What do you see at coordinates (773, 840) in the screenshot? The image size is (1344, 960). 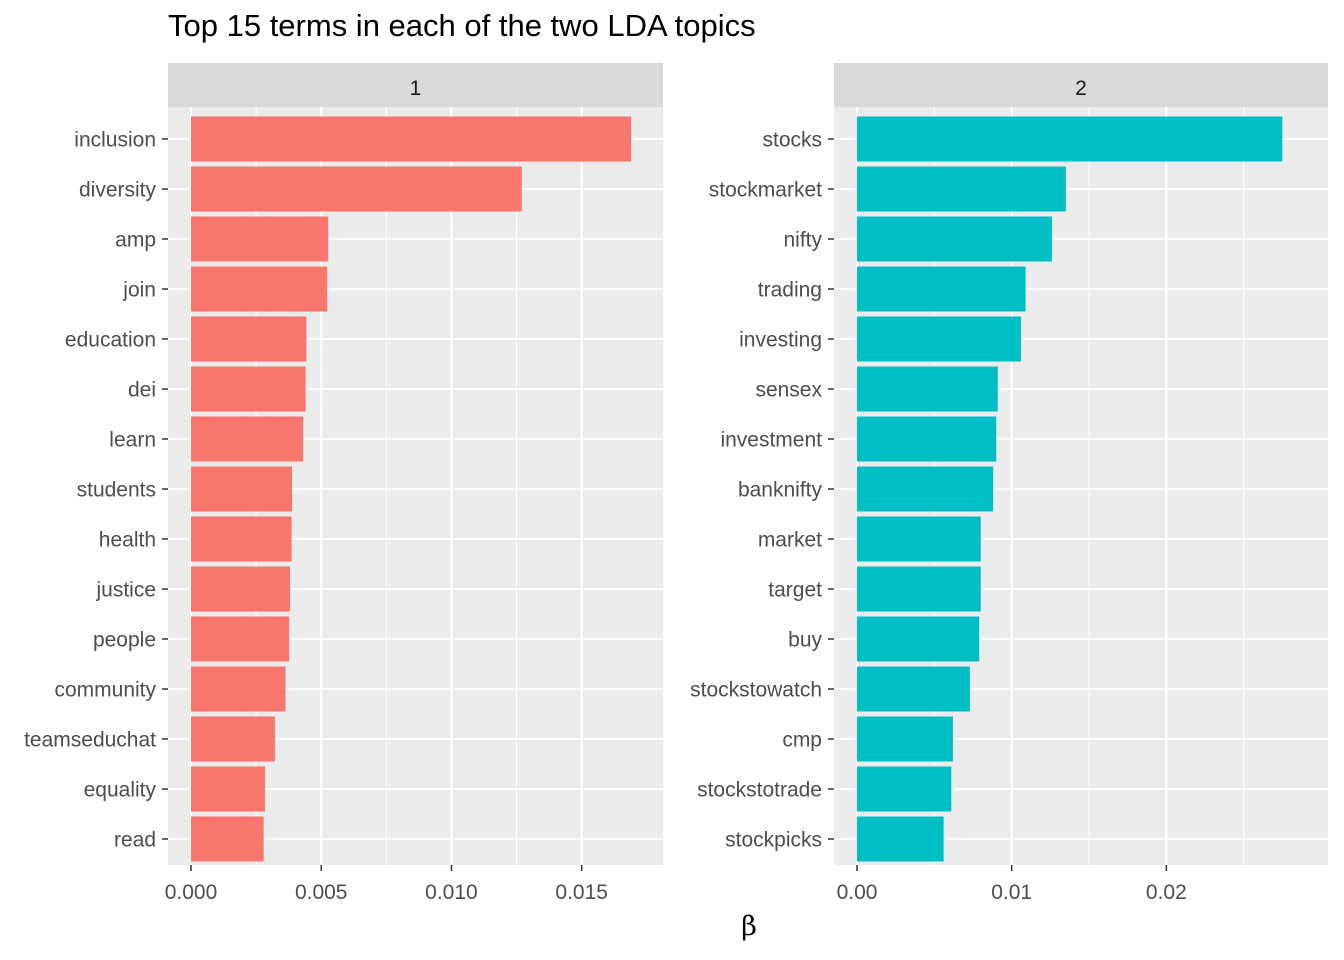 I see `y-tick-label-stockpicks: stockpicks` at bounding box center [773, 840].